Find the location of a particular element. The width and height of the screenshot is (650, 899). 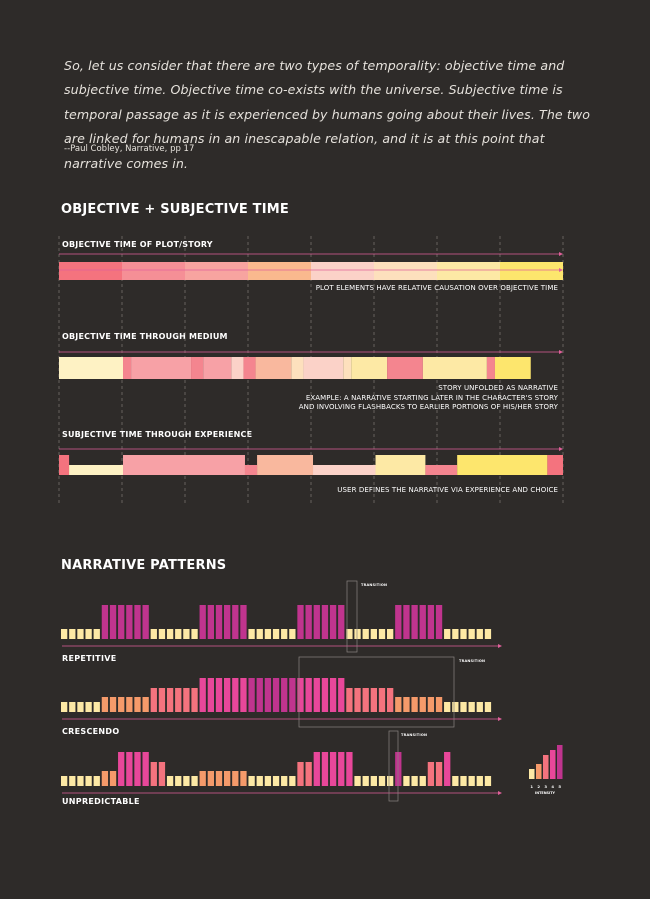

plot-label: OBJECTIVE TIME OF PLOT/STORY is located at coordinates (137, 244).